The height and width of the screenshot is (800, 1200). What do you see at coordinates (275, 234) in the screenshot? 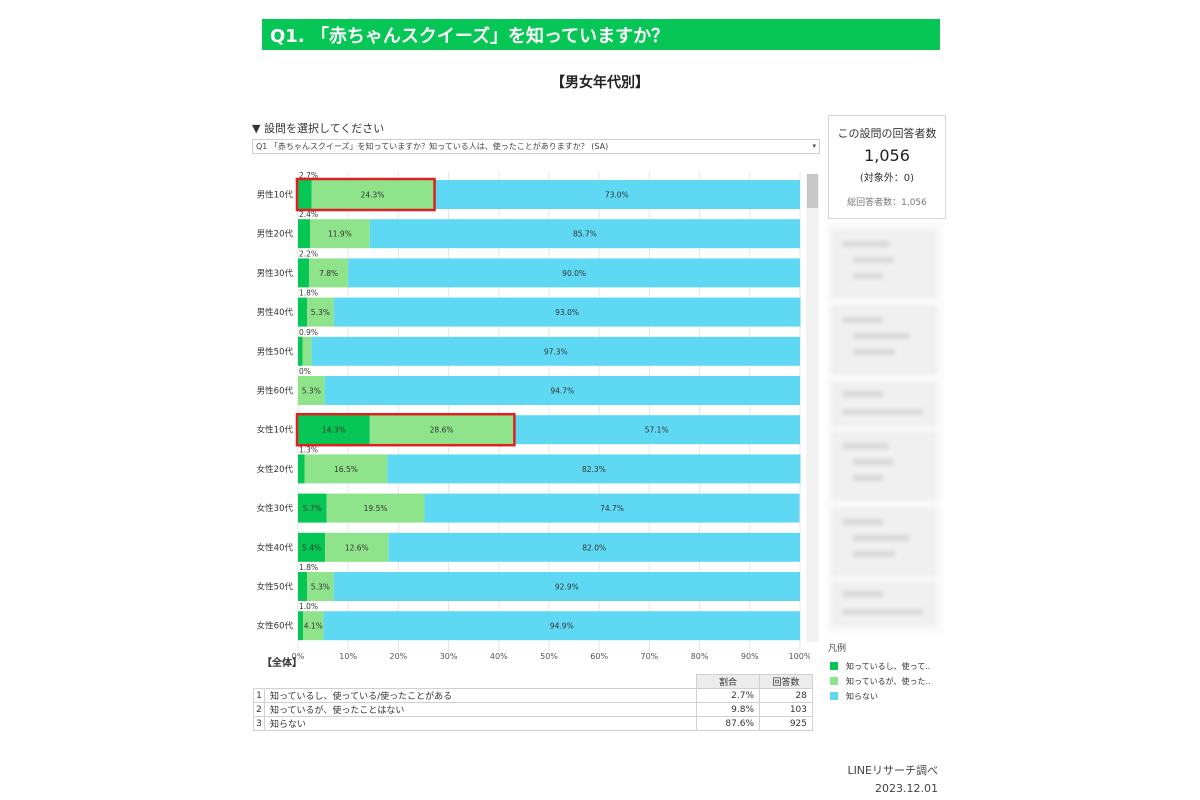
I see `category-label: 男性20代` at bounding box center [275, 234].